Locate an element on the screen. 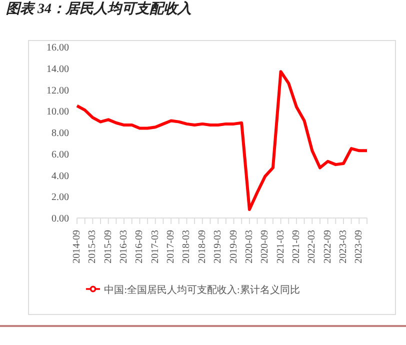 The image size is (406, 345). x-tick-label: 2017-03 is located at coordinates (155, 247).